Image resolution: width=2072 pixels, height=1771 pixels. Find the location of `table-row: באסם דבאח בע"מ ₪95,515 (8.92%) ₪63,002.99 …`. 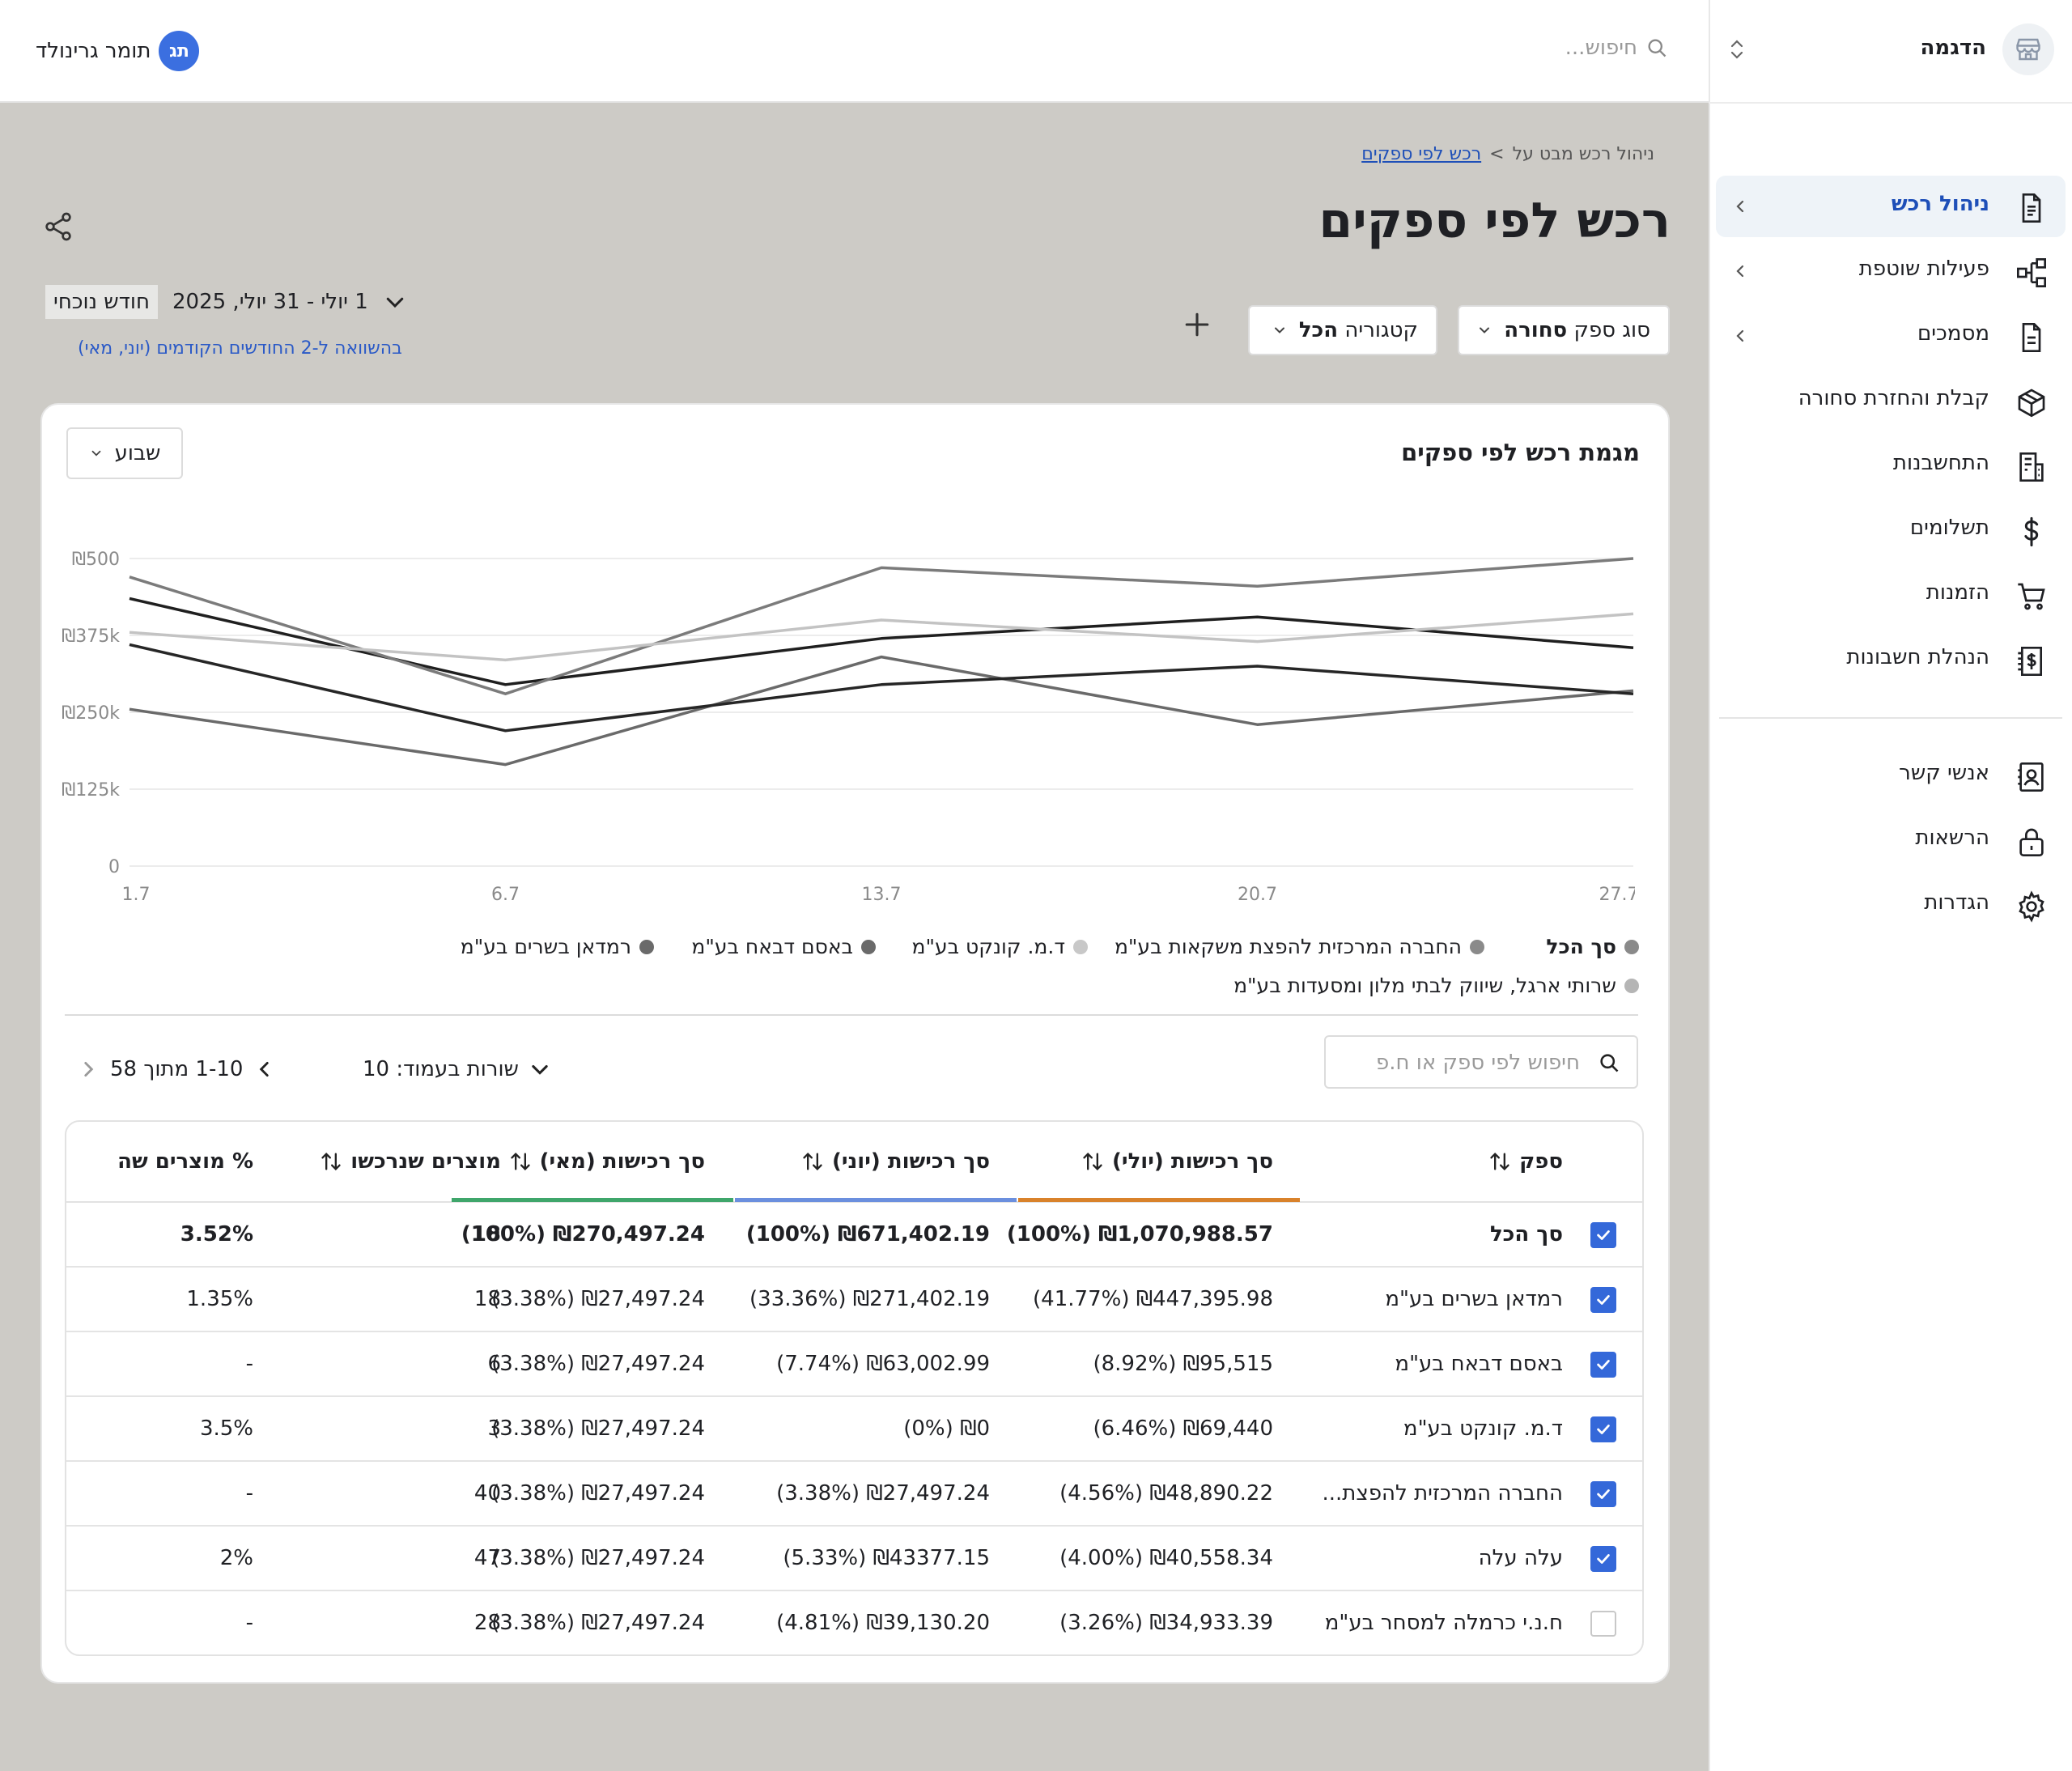

table-row: באסם דבאח בע"מ ₪95,515 (8.92%) ₪63,002.99 … is located at coordinates (854, 1364).